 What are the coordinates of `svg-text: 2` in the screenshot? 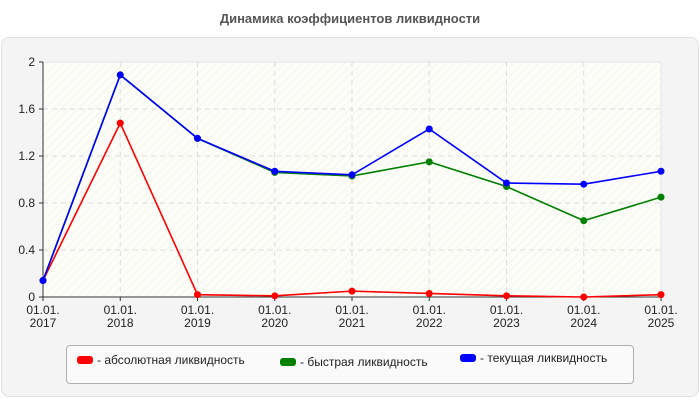 It's located at (31, 62).